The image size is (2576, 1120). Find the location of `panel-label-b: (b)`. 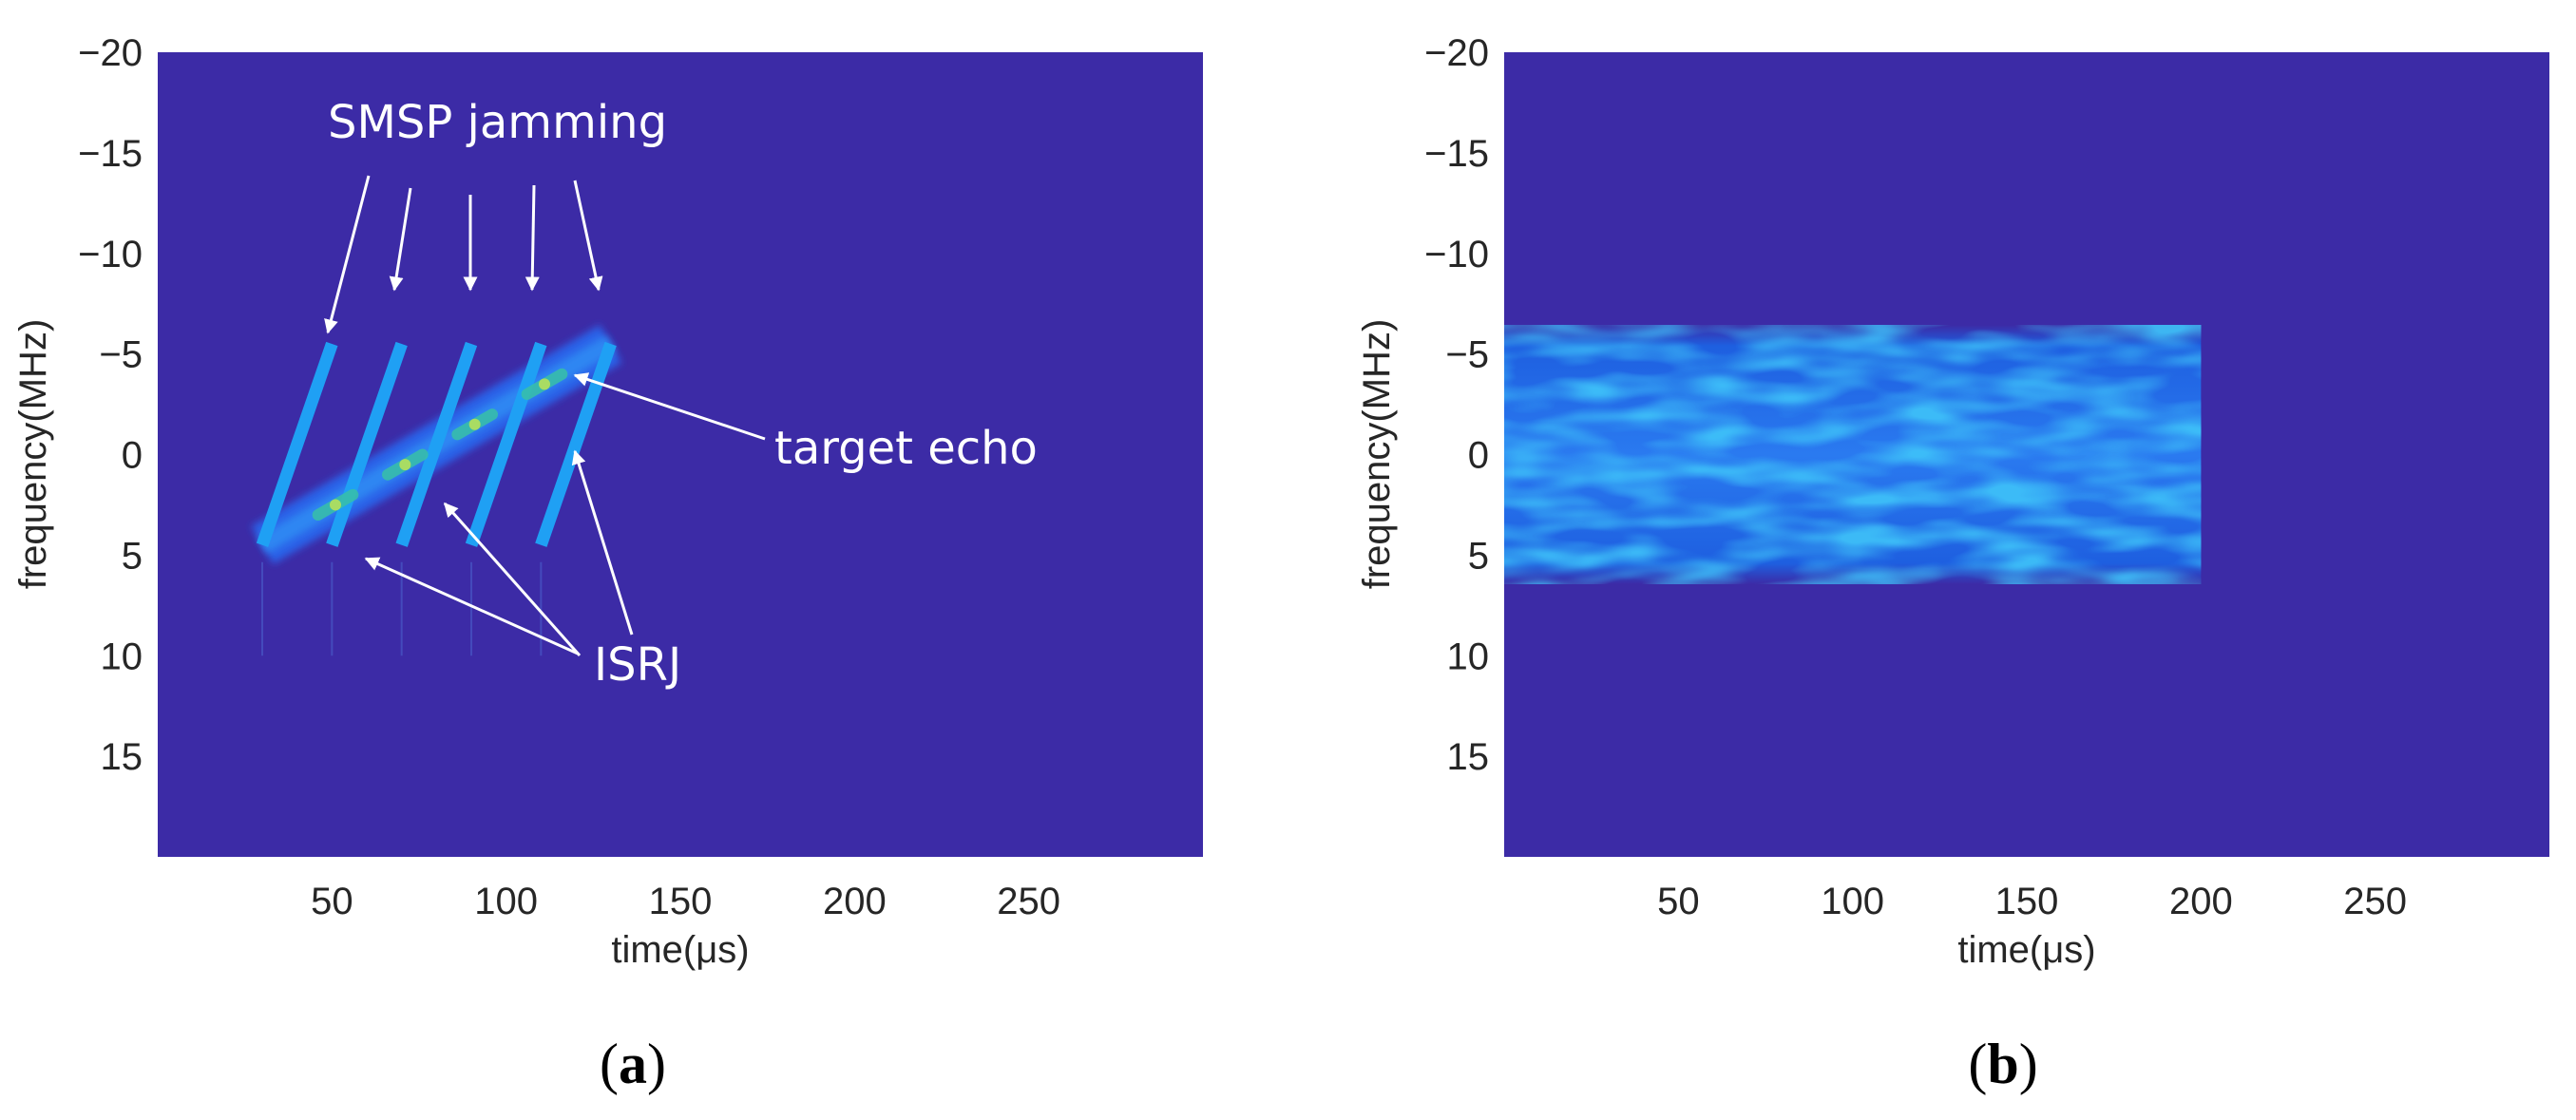

panel-label-b: (b) is located at coordinates (2003, 1064).